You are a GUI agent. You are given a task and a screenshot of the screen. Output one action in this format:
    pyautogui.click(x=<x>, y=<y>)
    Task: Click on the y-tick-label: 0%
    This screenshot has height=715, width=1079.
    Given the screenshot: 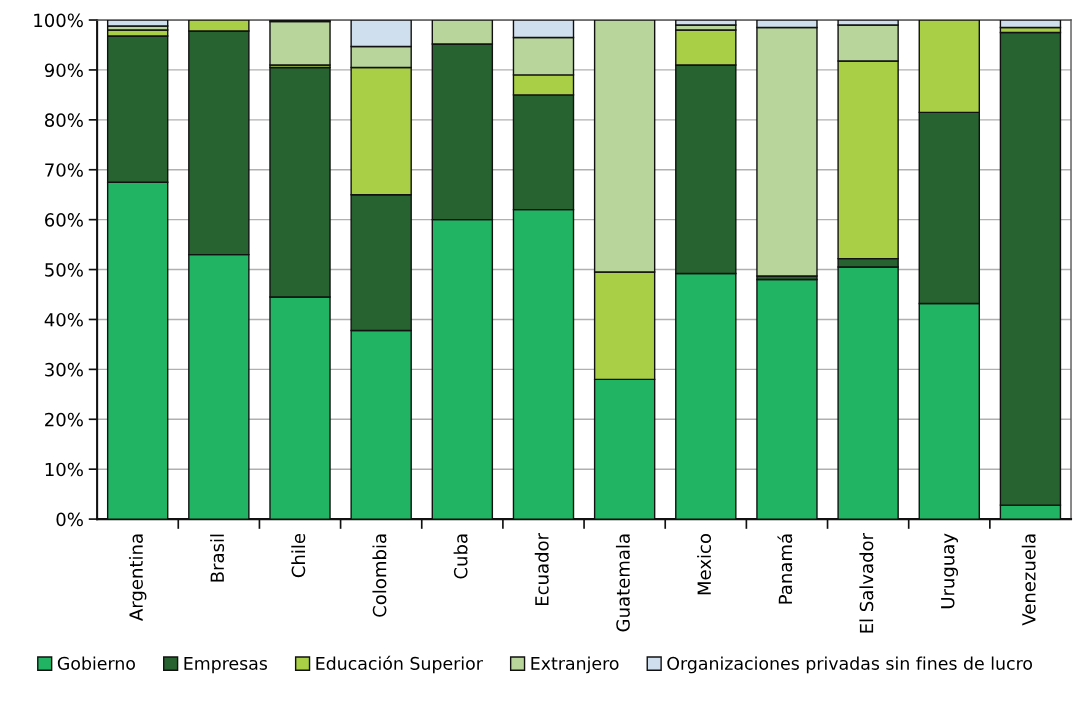 What is the action you would take?
    pyautogui.click(x=69, y=519)
    